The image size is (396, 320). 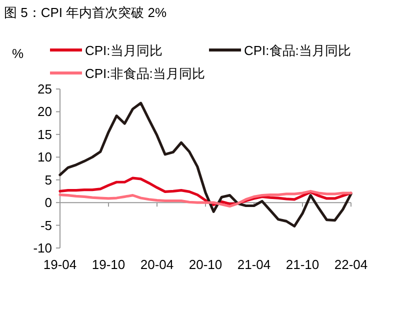 I want to click on x-tick-label: 21-10, so click(x=303, y=264).